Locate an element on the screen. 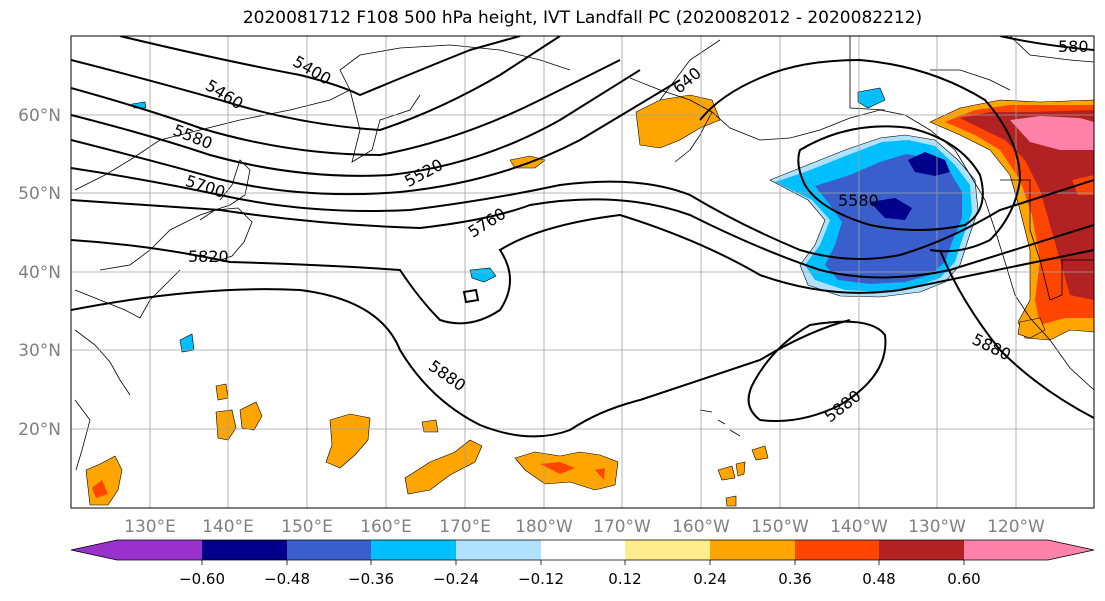 The width and height of the screenshot is (1105, 601). lon-label: 160°E is located at coordinates (386, 527).